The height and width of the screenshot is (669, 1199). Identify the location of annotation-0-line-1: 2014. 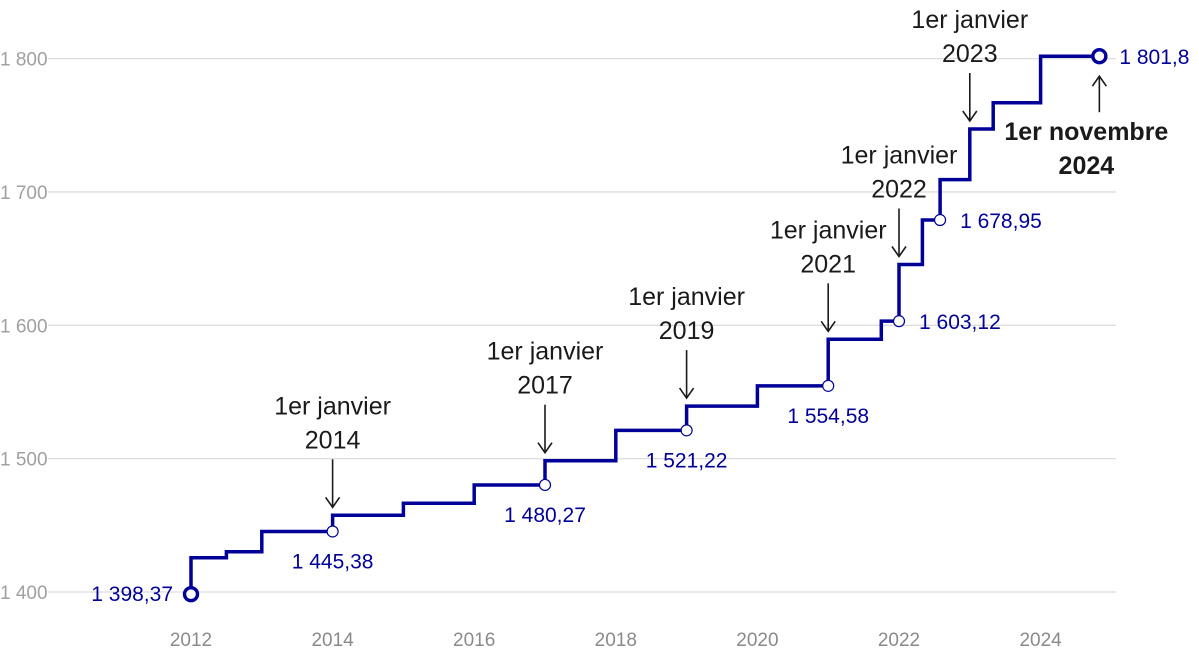
(333, 440).